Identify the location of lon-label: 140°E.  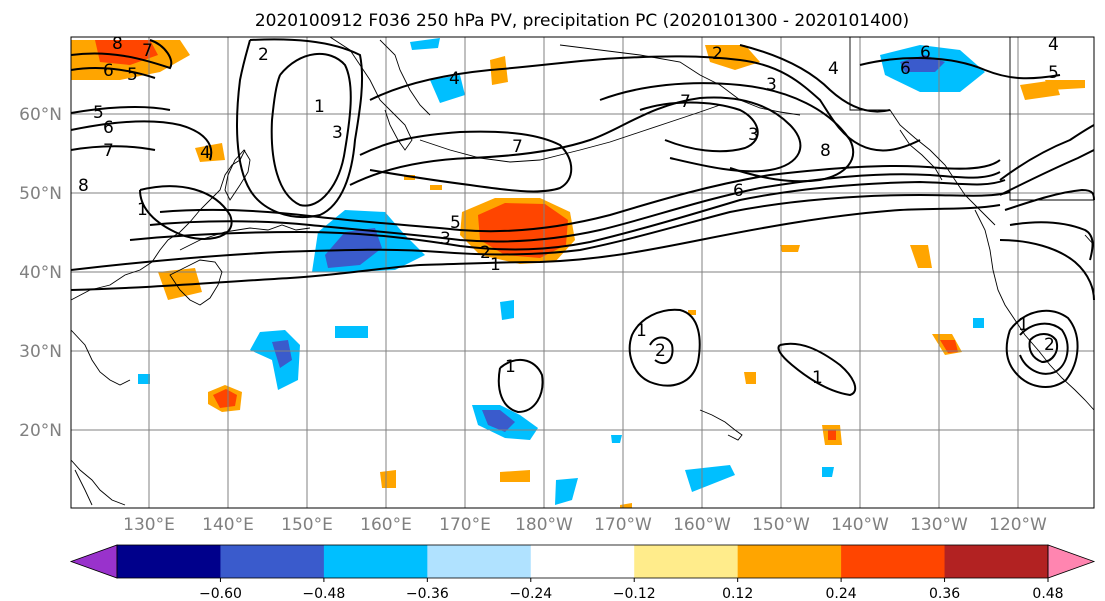
(228, 525).